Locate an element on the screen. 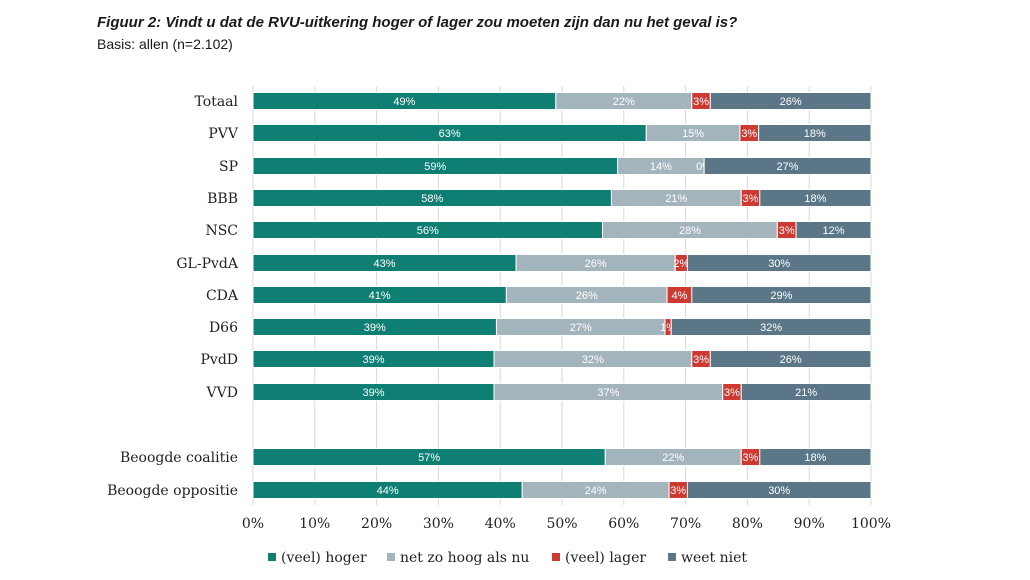 Image resolution: width=1030 pixels, height=580 pixels. category-label: D66 is located at coordinates (223, 328).